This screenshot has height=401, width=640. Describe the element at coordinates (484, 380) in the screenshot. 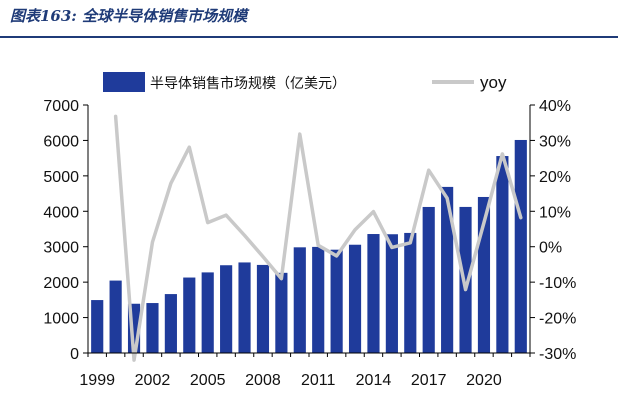

I see `x-tick-label: 2020` at that location.